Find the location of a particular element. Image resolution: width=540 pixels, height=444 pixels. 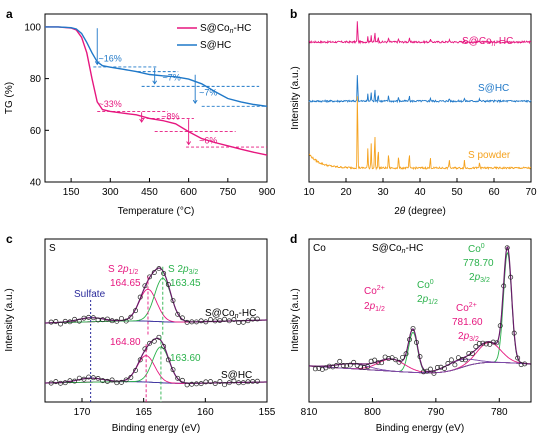

panel-label-c: c is located at coordinates (9, 239).